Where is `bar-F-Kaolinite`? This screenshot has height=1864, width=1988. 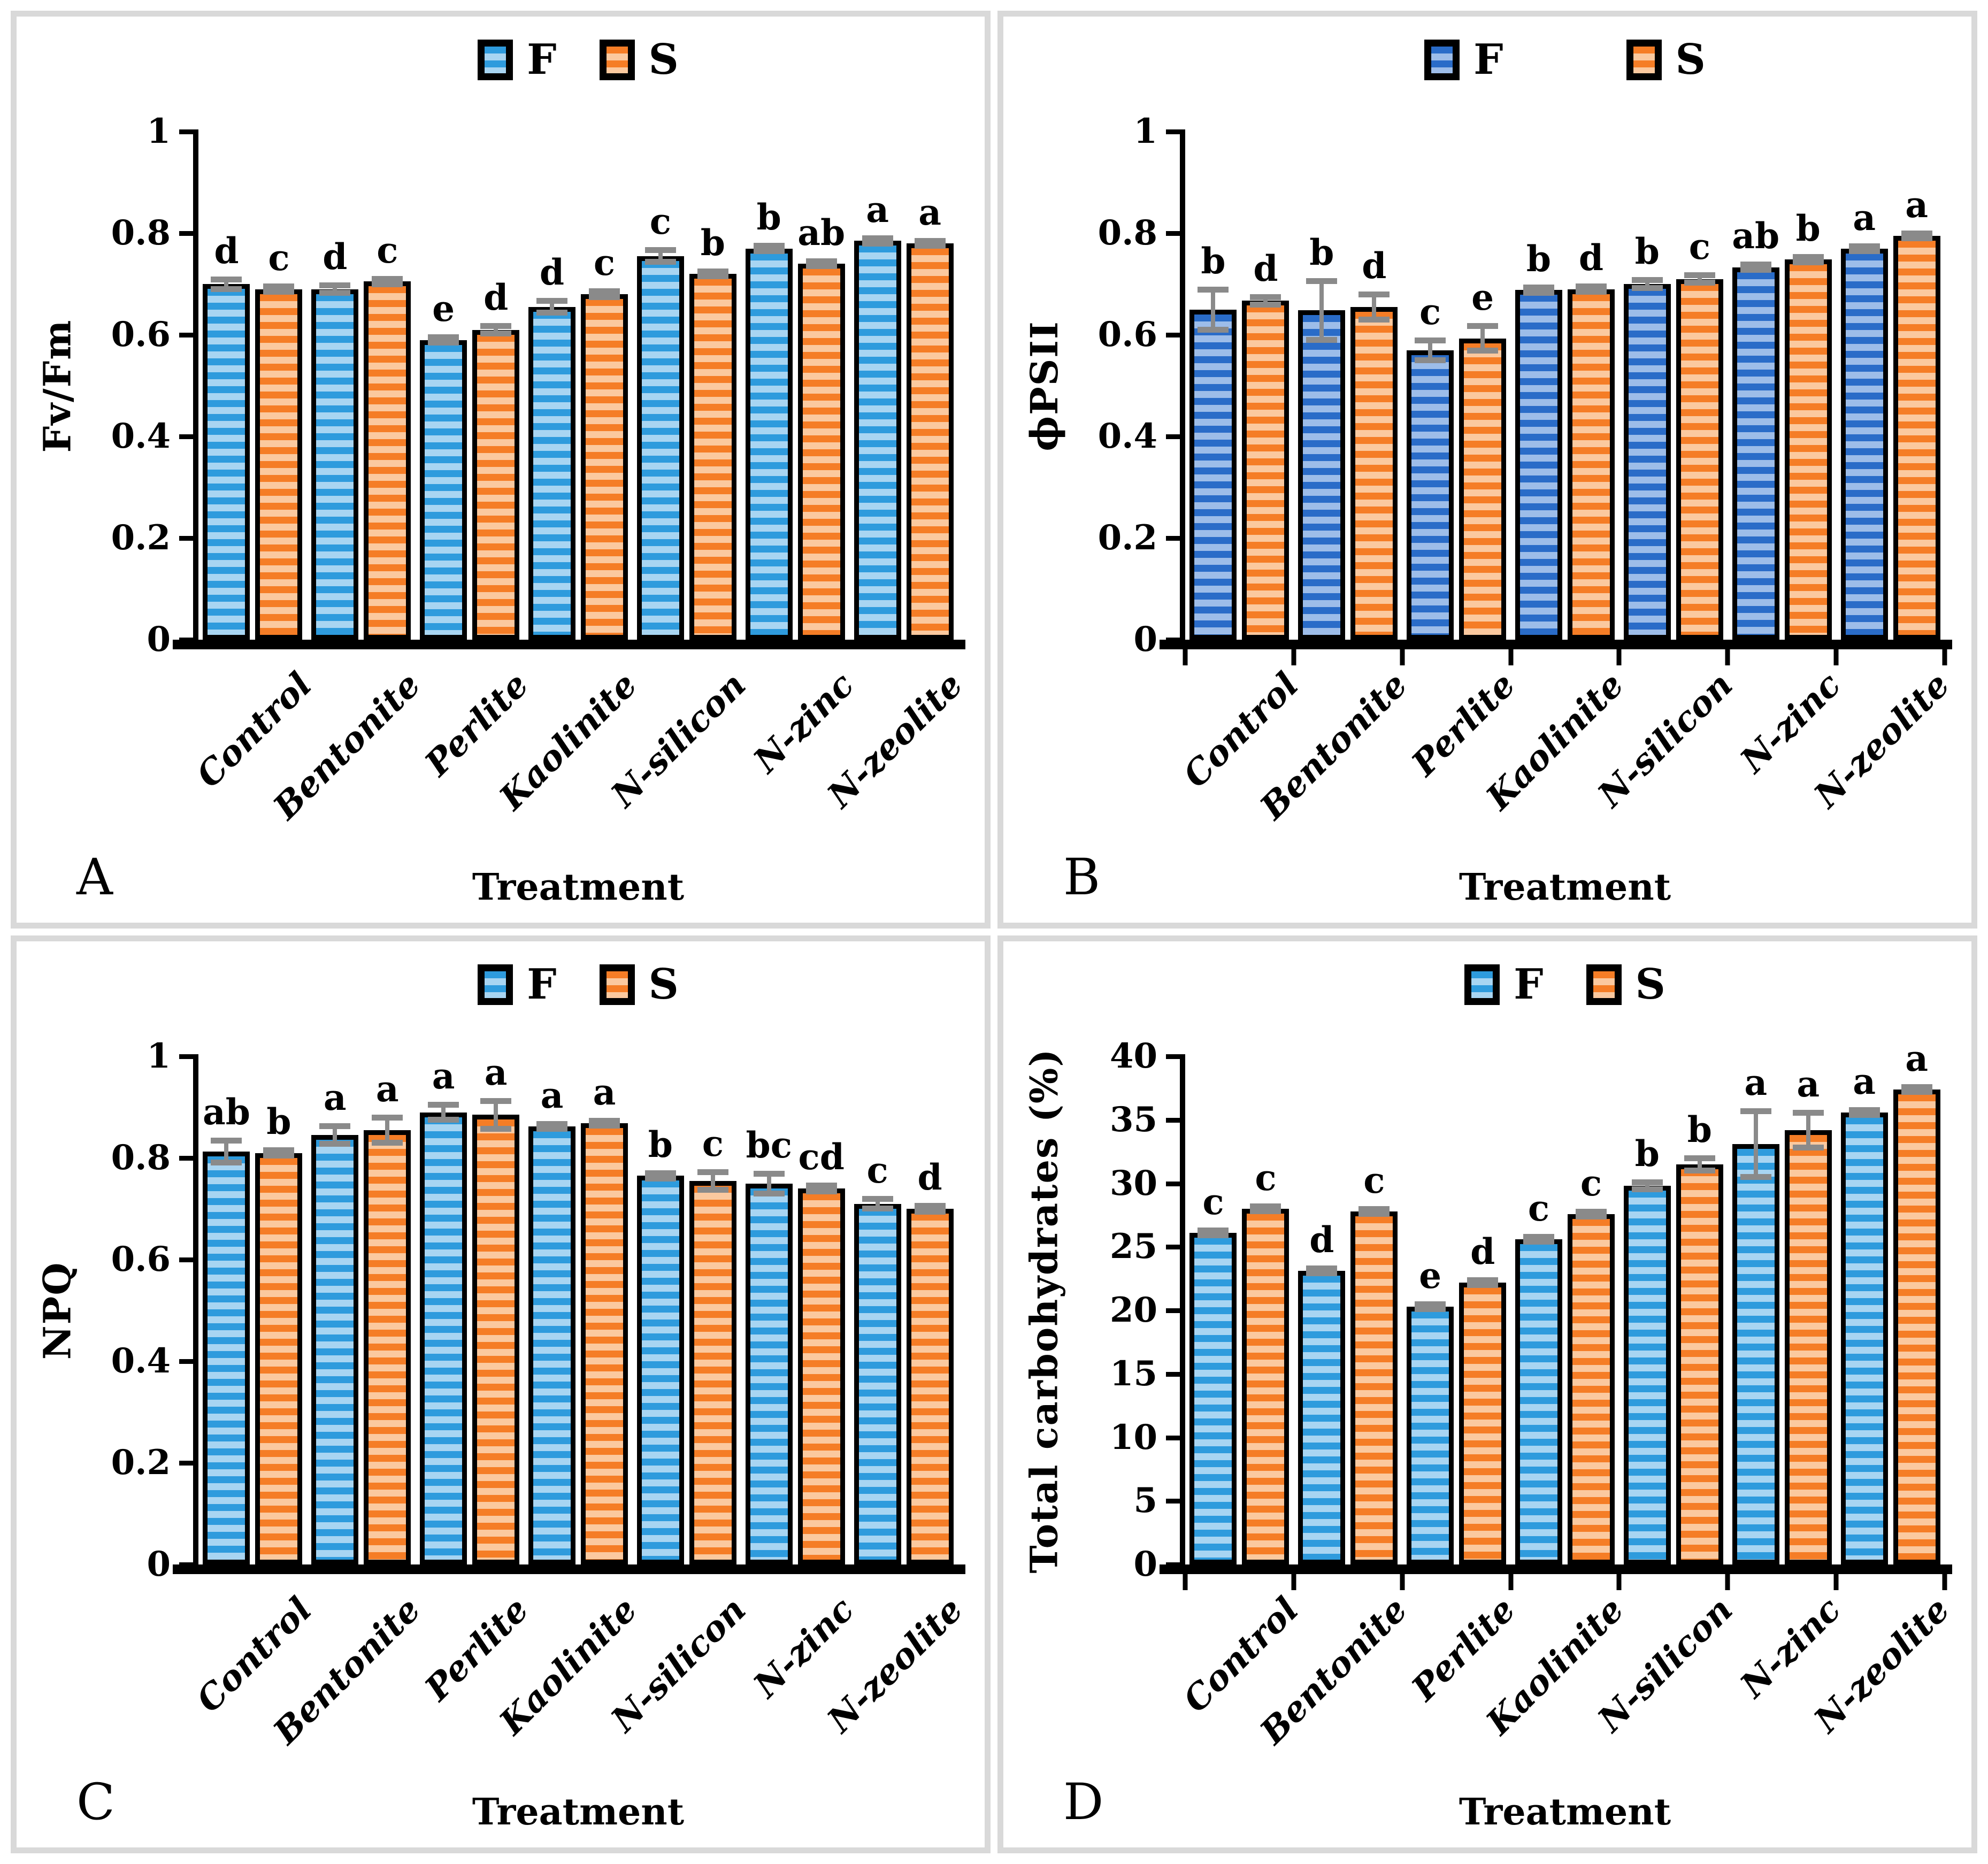 bar-F-Kaolinite is located at coordinates (551, 473).